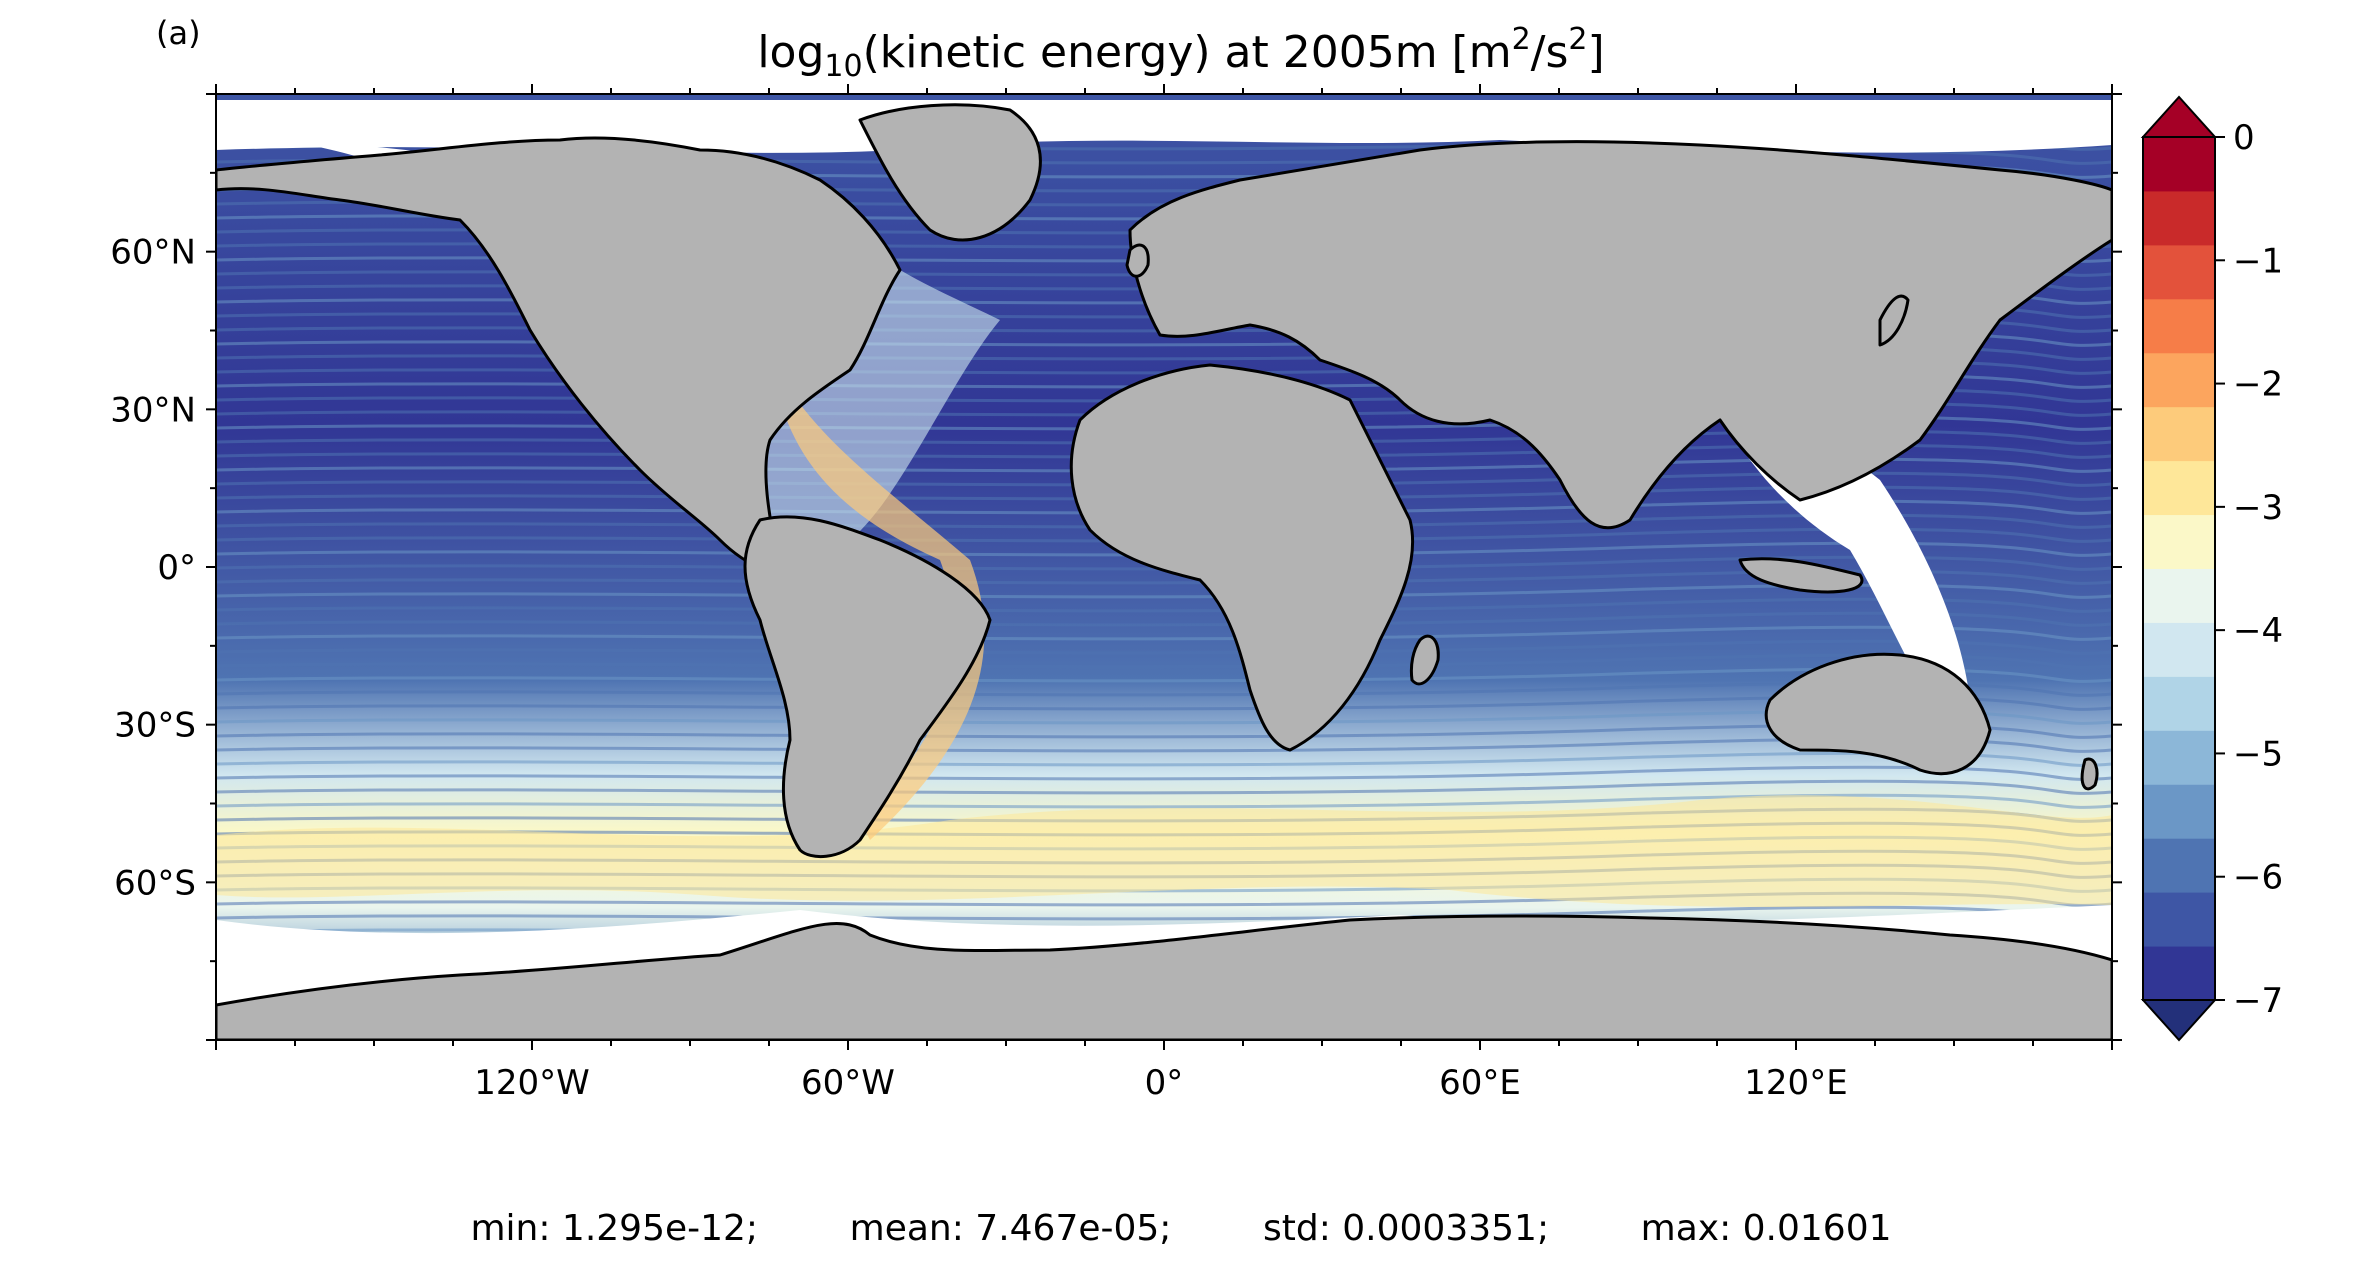  What do you see at coordinates (532, 1083) in the screenshot?
I see `x-tick-label: 120°W` at bounding box center [532, 1083].